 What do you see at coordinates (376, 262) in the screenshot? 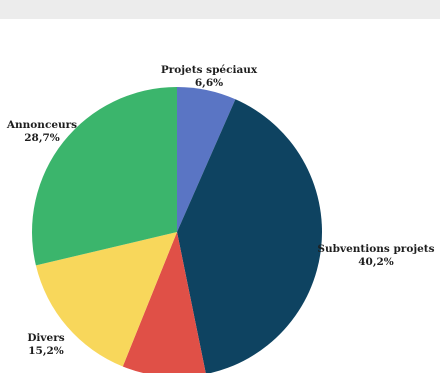
I see `label-subventions-projets-value: 40,2%` at bounding box center [376, 262].